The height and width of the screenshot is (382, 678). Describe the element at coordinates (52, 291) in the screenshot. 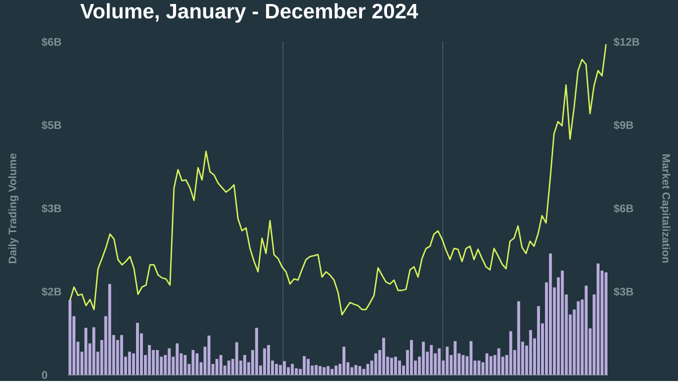

I see `y-tick-label: $2B` at that location.